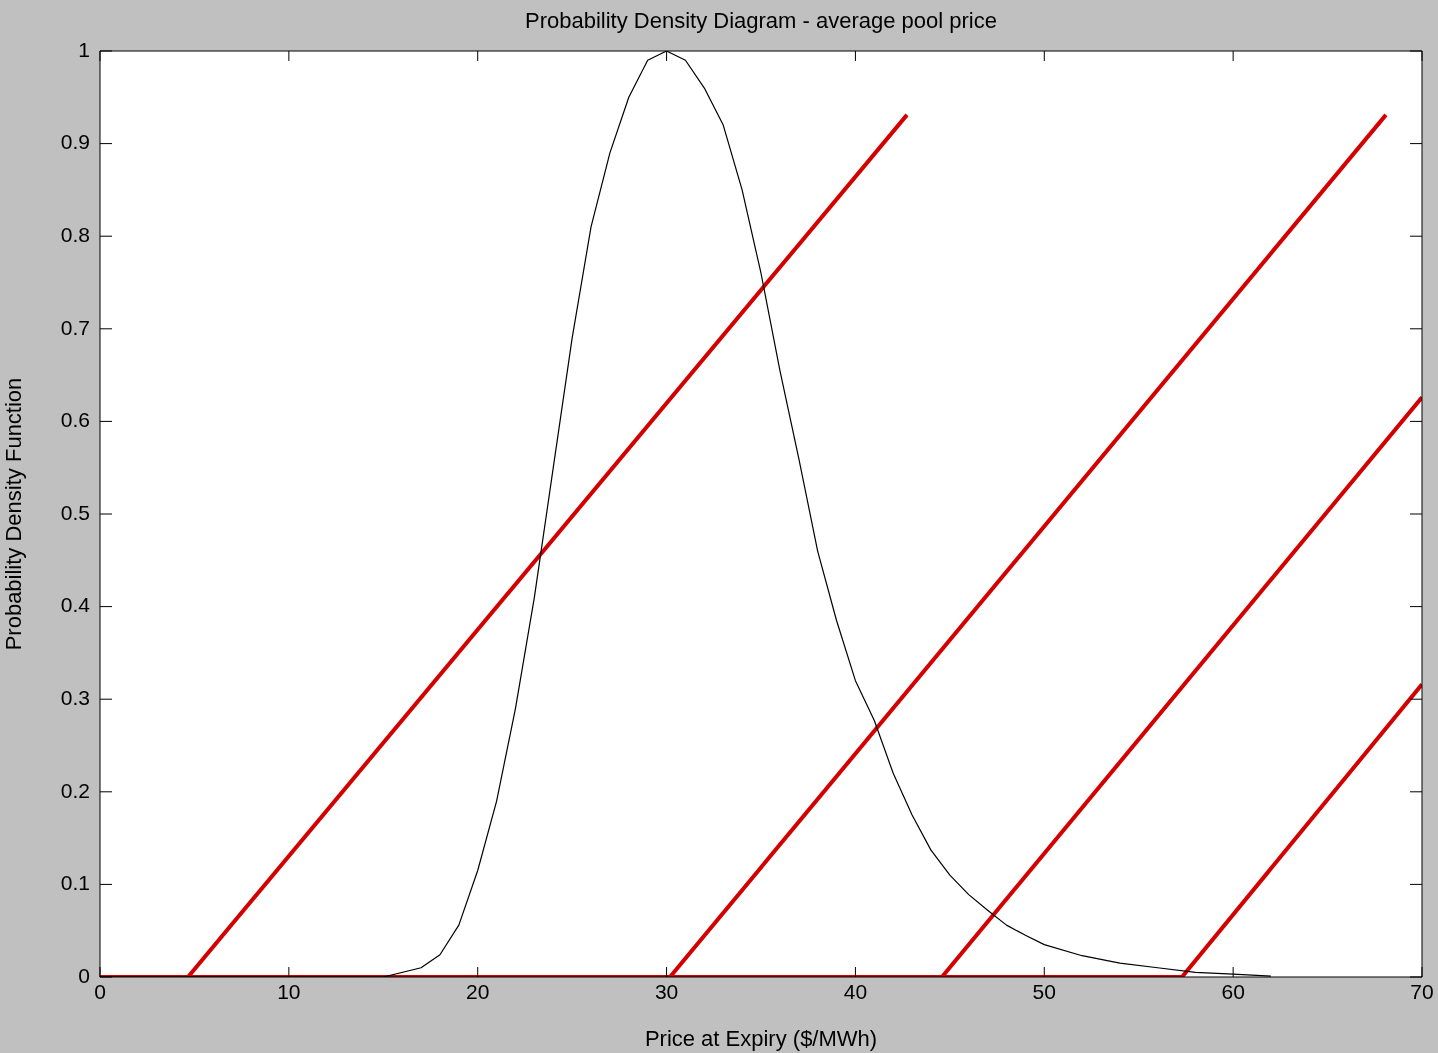 Image resolution: width=1438 pixels, height=1053 pixels. I want to click on y-tick-label: 0.4, so click(75, 605).